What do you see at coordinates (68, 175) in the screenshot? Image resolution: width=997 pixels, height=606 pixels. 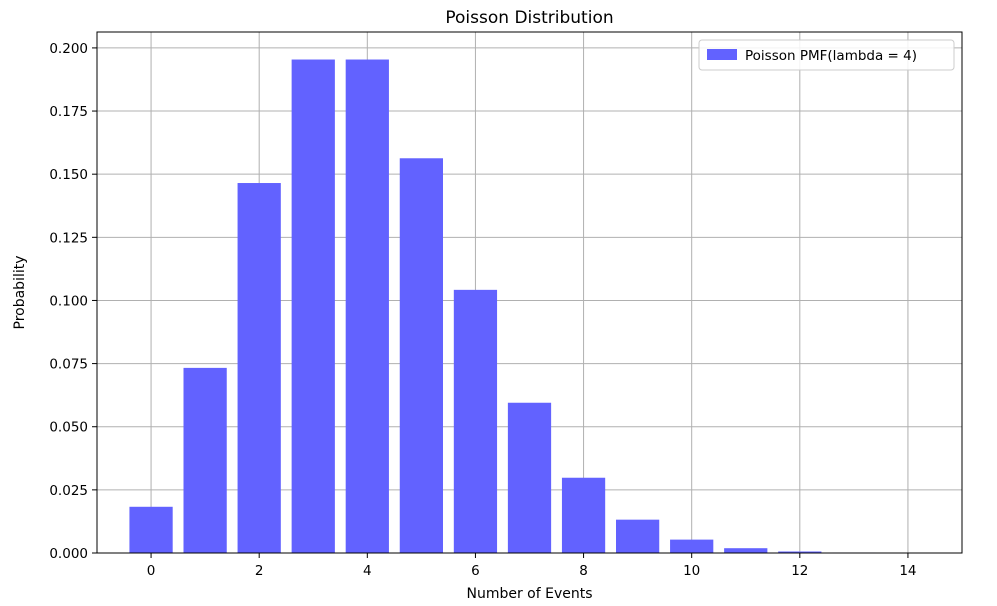 I see `y-tick-label-6: 0.150` at bounding box center [68, 175].